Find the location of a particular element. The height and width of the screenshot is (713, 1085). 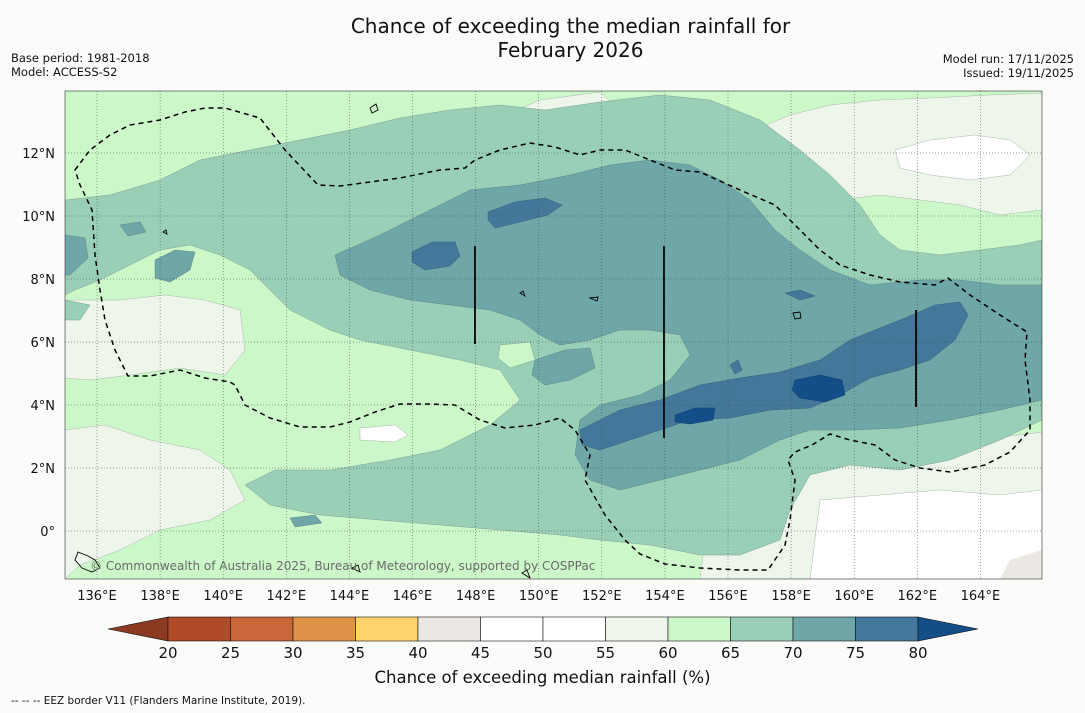

meta-left: Base period: 1981-2018 Model: ACCESS-S2 is located at coordinates (80, 65).